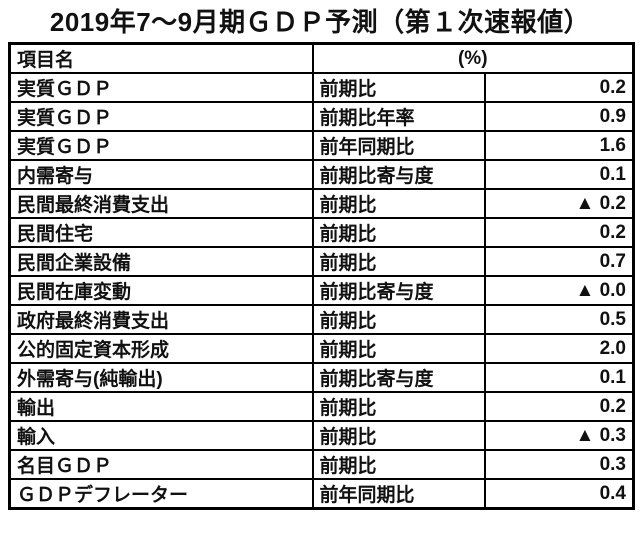  I want to click on item-cell: ＧＤＰデフレーター, so click(161, 494).